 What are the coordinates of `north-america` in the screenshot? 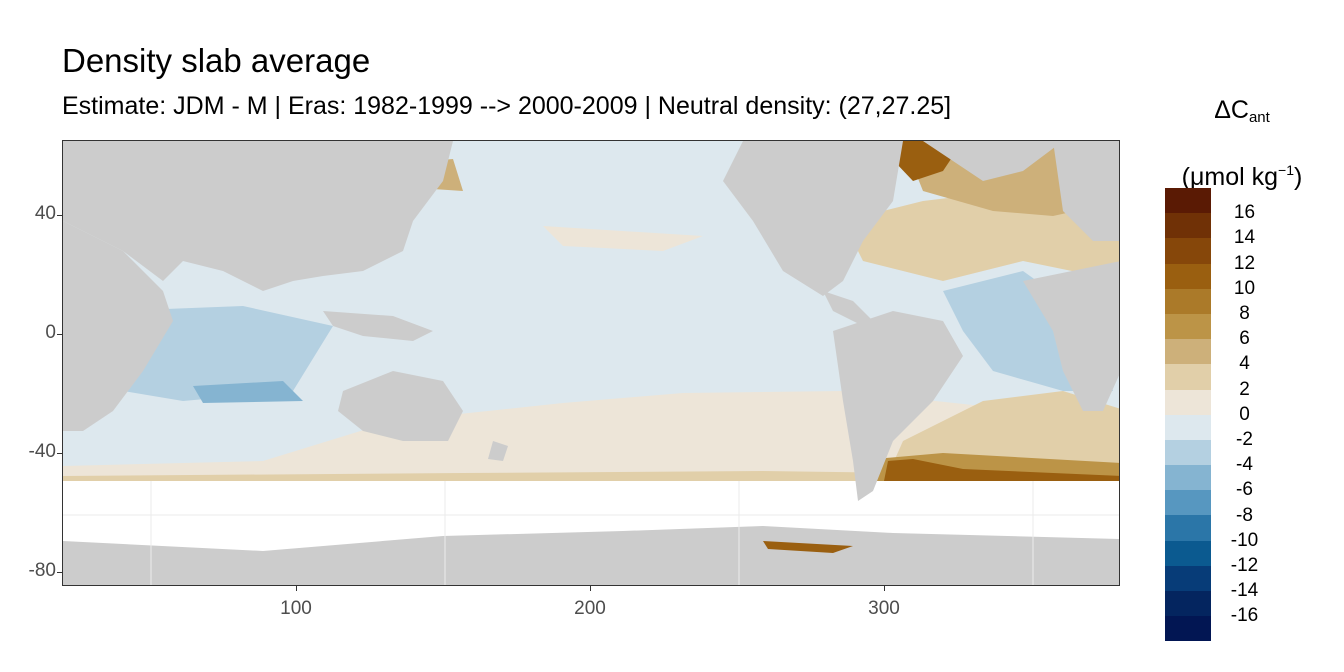 It's located at (813, 218).